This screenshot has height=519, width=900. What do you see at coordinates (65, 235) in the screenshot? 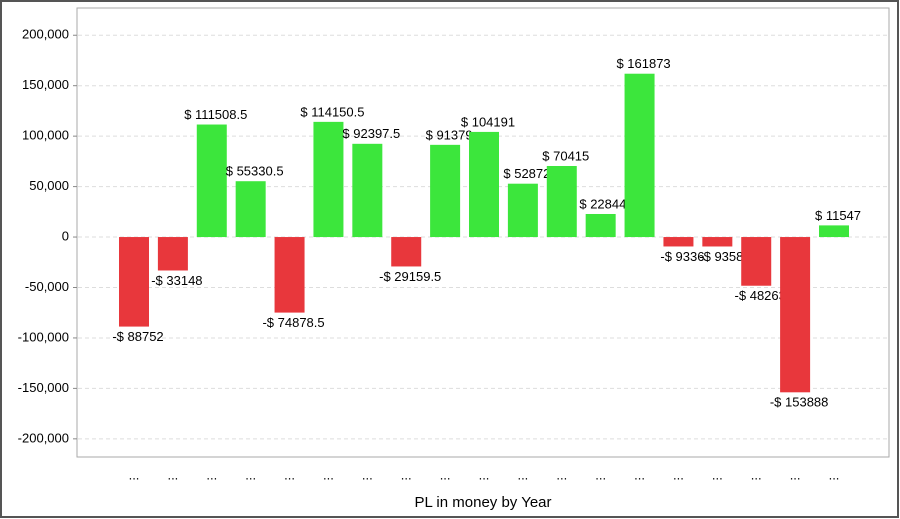
I see `y-tick-label: 0` at bounding box center [65, 235].